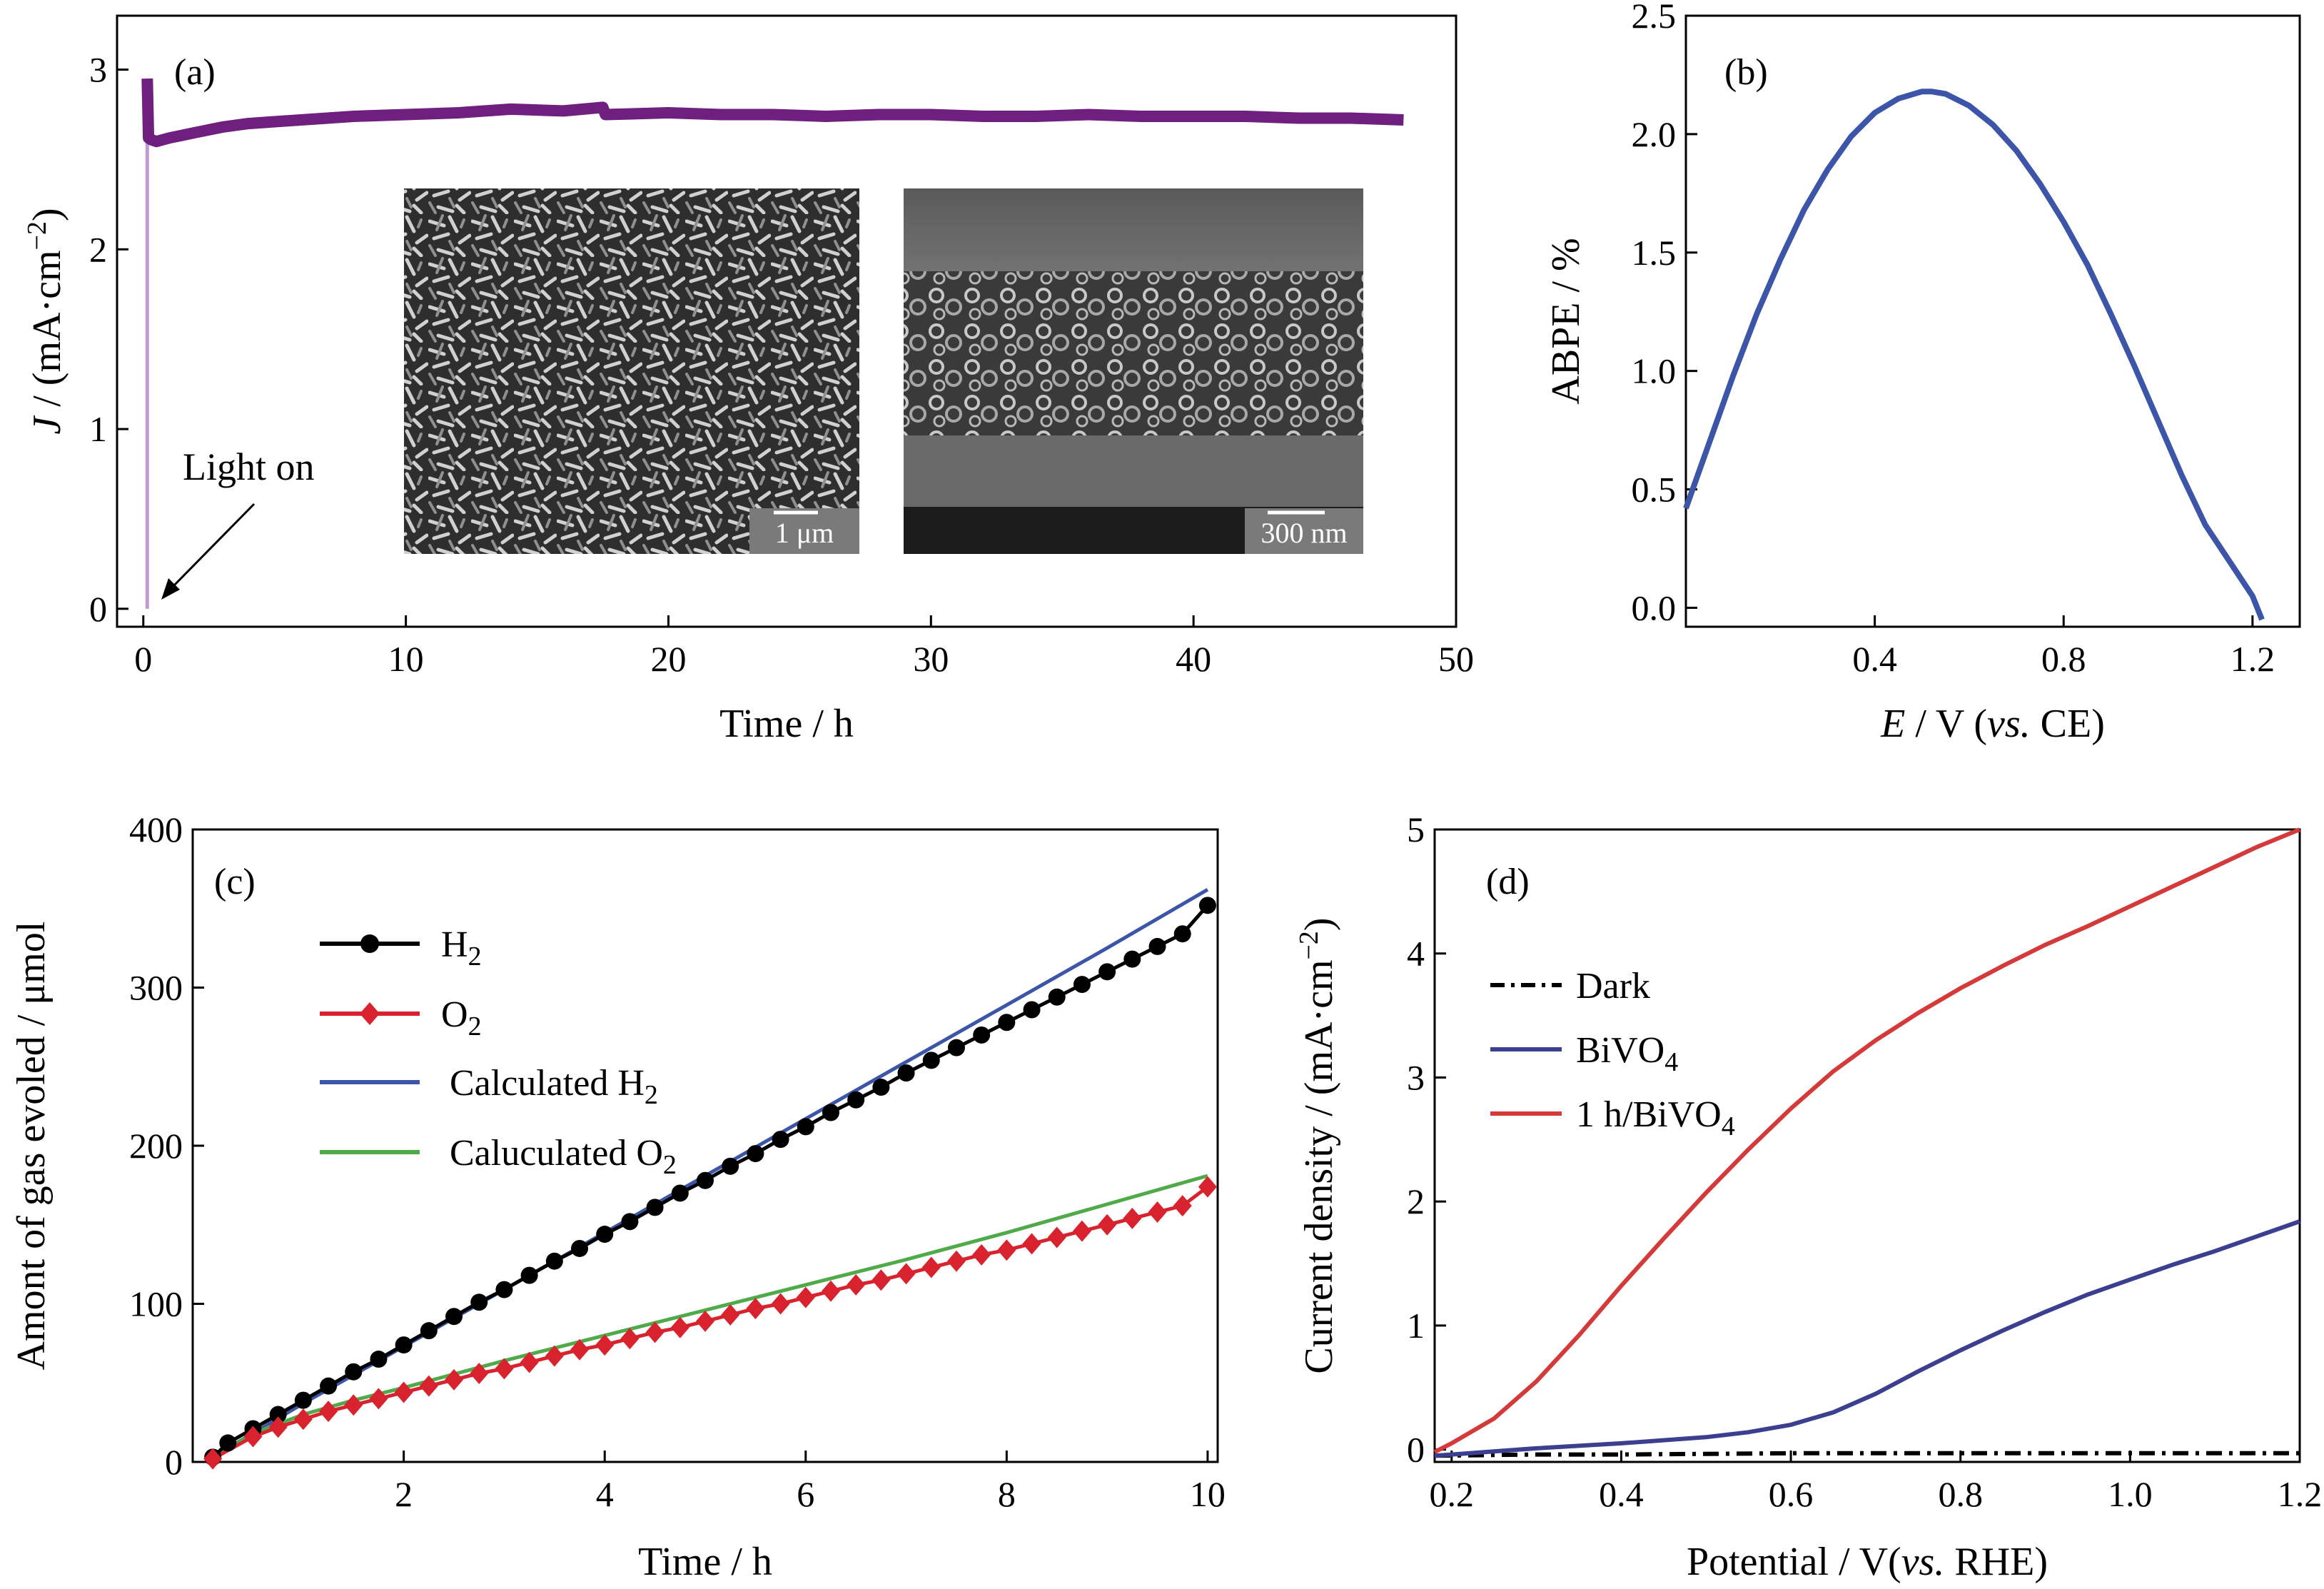 This screenshot has width=2324, height=1589. Describe the element at coordinates (2301, 1494) in the screenshot. I see `d-x-tick-label: 1.2` at that location.